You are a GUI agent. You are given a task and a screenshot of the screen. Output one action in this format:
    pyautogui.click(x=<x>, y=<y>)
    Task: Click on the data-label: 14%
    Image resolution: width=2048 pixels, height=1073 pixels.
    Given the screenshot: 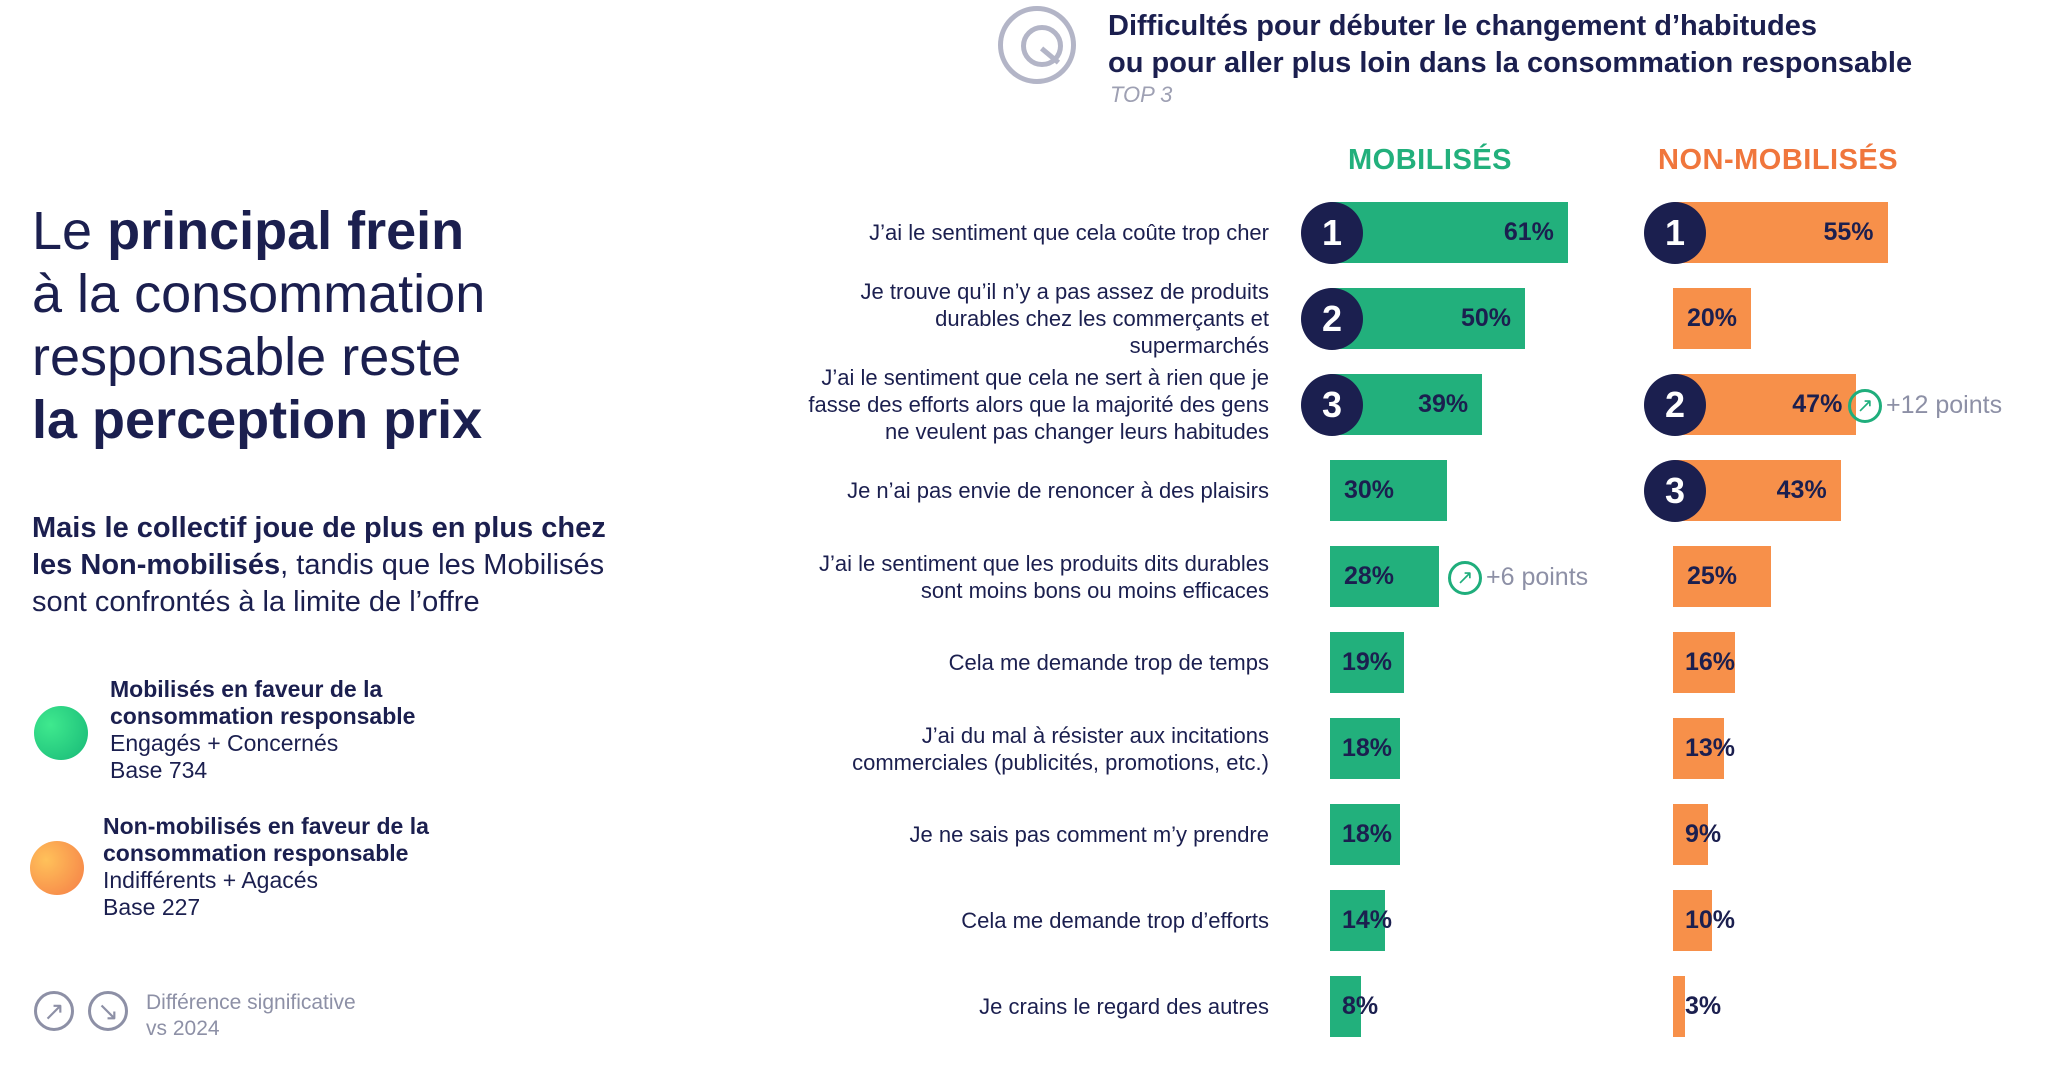 What is the action you would take?
    pyautogui.click(x=1367, y=920)
    